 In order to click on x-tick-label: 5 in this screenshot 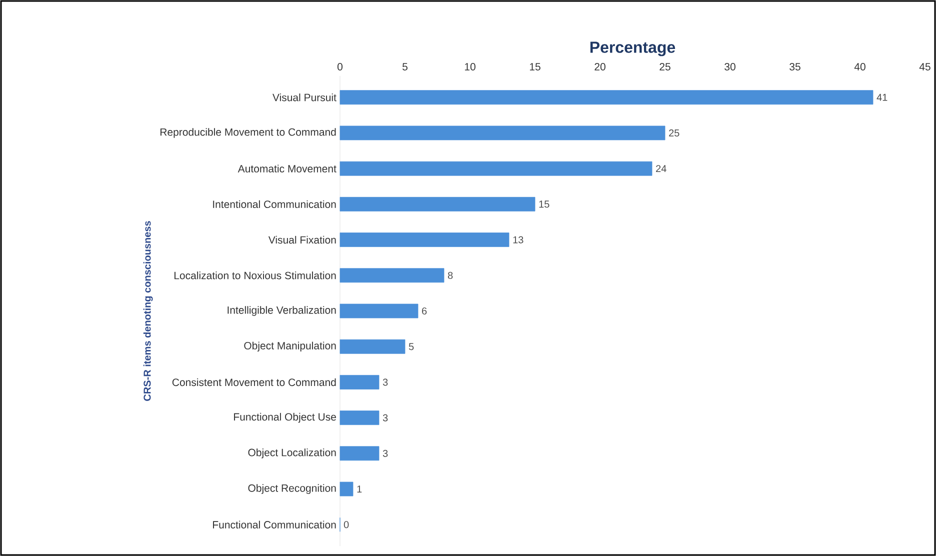, I will do `click(405, 66)`.